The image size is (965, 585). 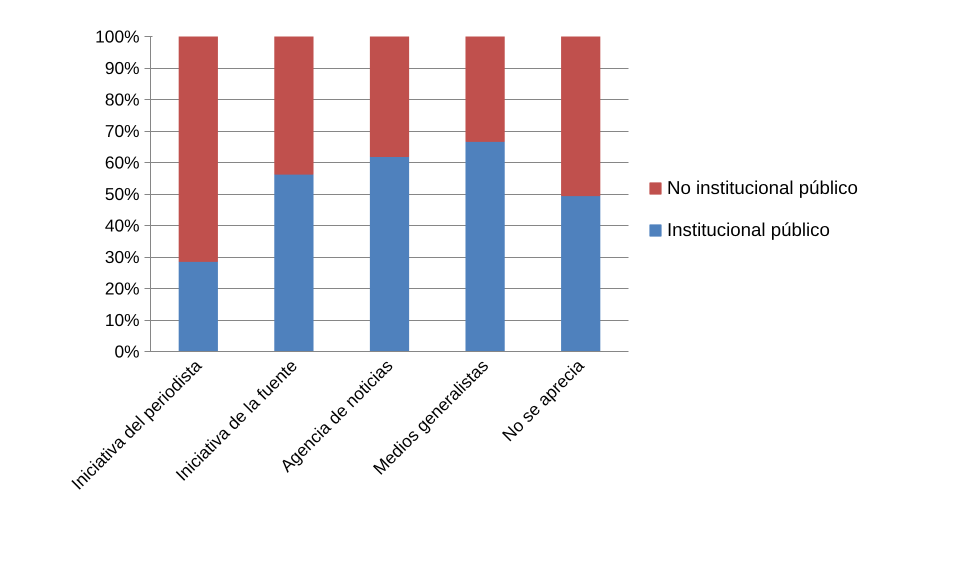 What do you see at coordinates (122, 194) in the screenshot?
I see `y-tick-label: 50%` at bounding box center [122, 194].